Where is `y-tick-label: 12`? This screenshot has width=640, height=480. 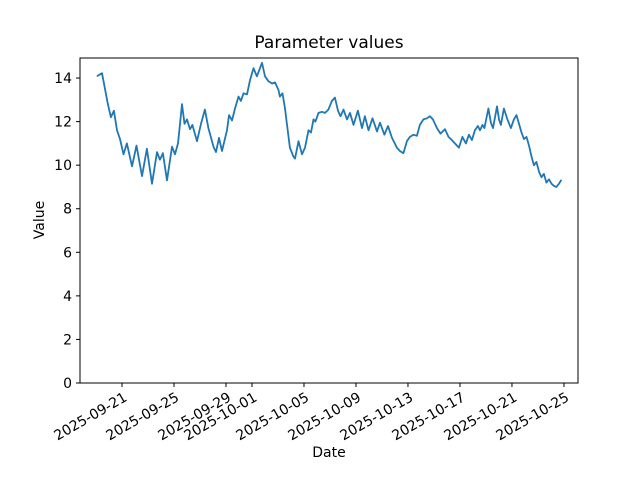
y-tick-label: 12 is located at coordinates (63, 123).